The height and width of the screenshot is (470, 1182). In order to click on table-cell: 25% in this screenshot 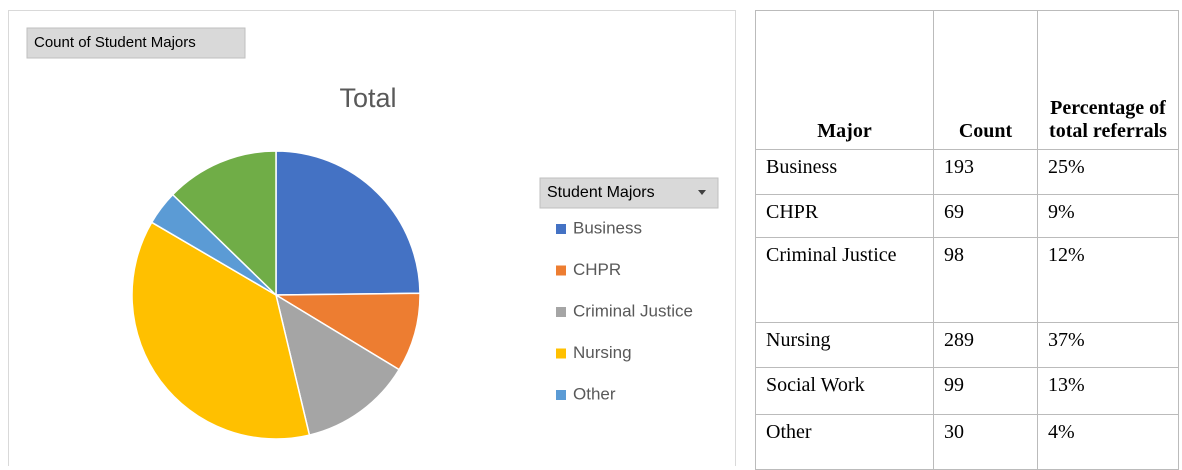, I will do `click(1108, 172)`.